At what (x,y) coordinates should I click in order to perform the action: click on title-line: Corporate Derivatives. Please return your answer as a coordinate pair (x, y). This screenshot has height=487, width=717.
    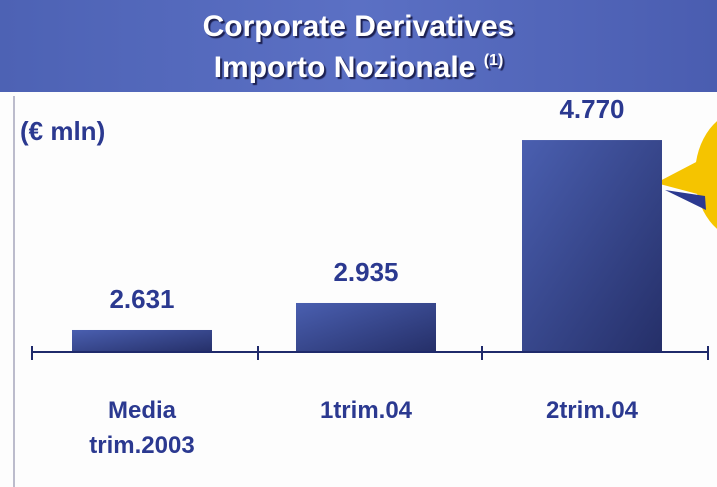
    Looking at the image, I should click on (358, 26).